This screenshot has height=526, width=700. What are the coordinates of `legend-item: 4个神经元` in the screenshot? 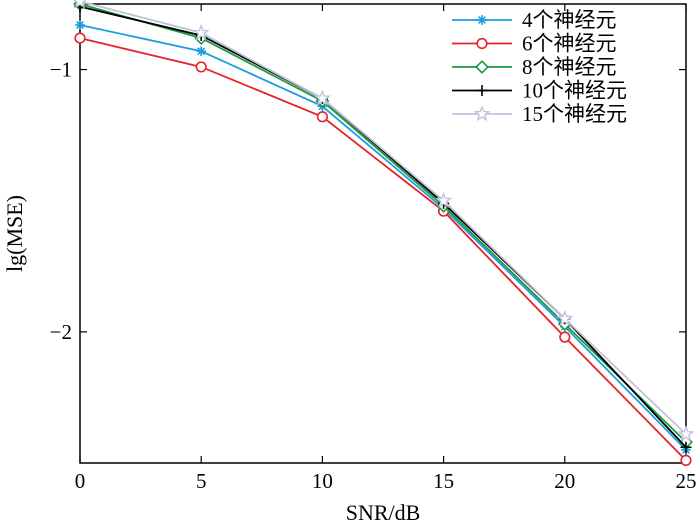 It's located at (534, 20).